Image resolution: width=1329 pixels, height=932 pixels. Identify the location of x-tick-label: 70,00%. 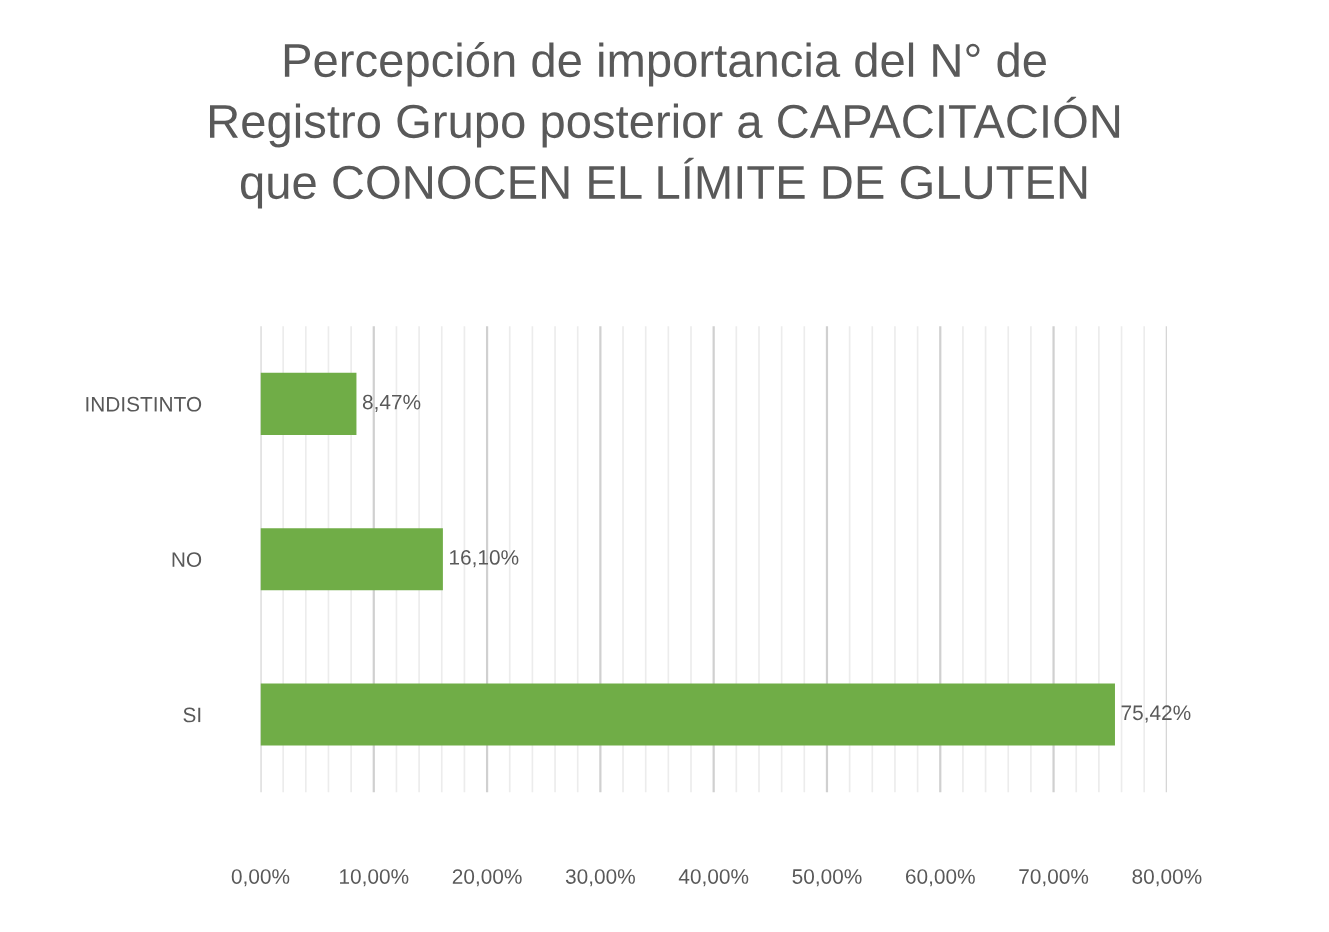
(1054, 878).